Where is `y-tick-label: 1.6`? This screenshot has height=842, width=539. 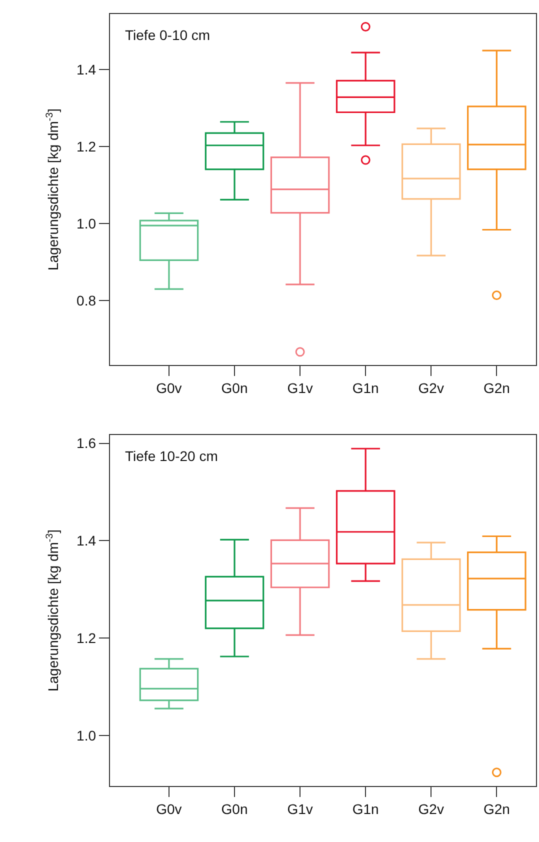
y-tick-label: 1.6 is located at coordinates (86, 443).